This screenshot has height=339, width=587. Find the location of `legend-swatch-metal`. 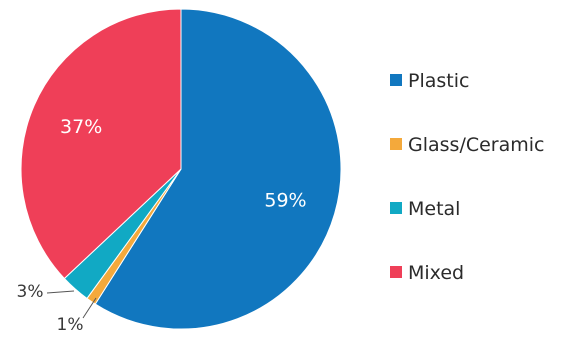

legend-swatch-metal is located at coordinates (396, 208).